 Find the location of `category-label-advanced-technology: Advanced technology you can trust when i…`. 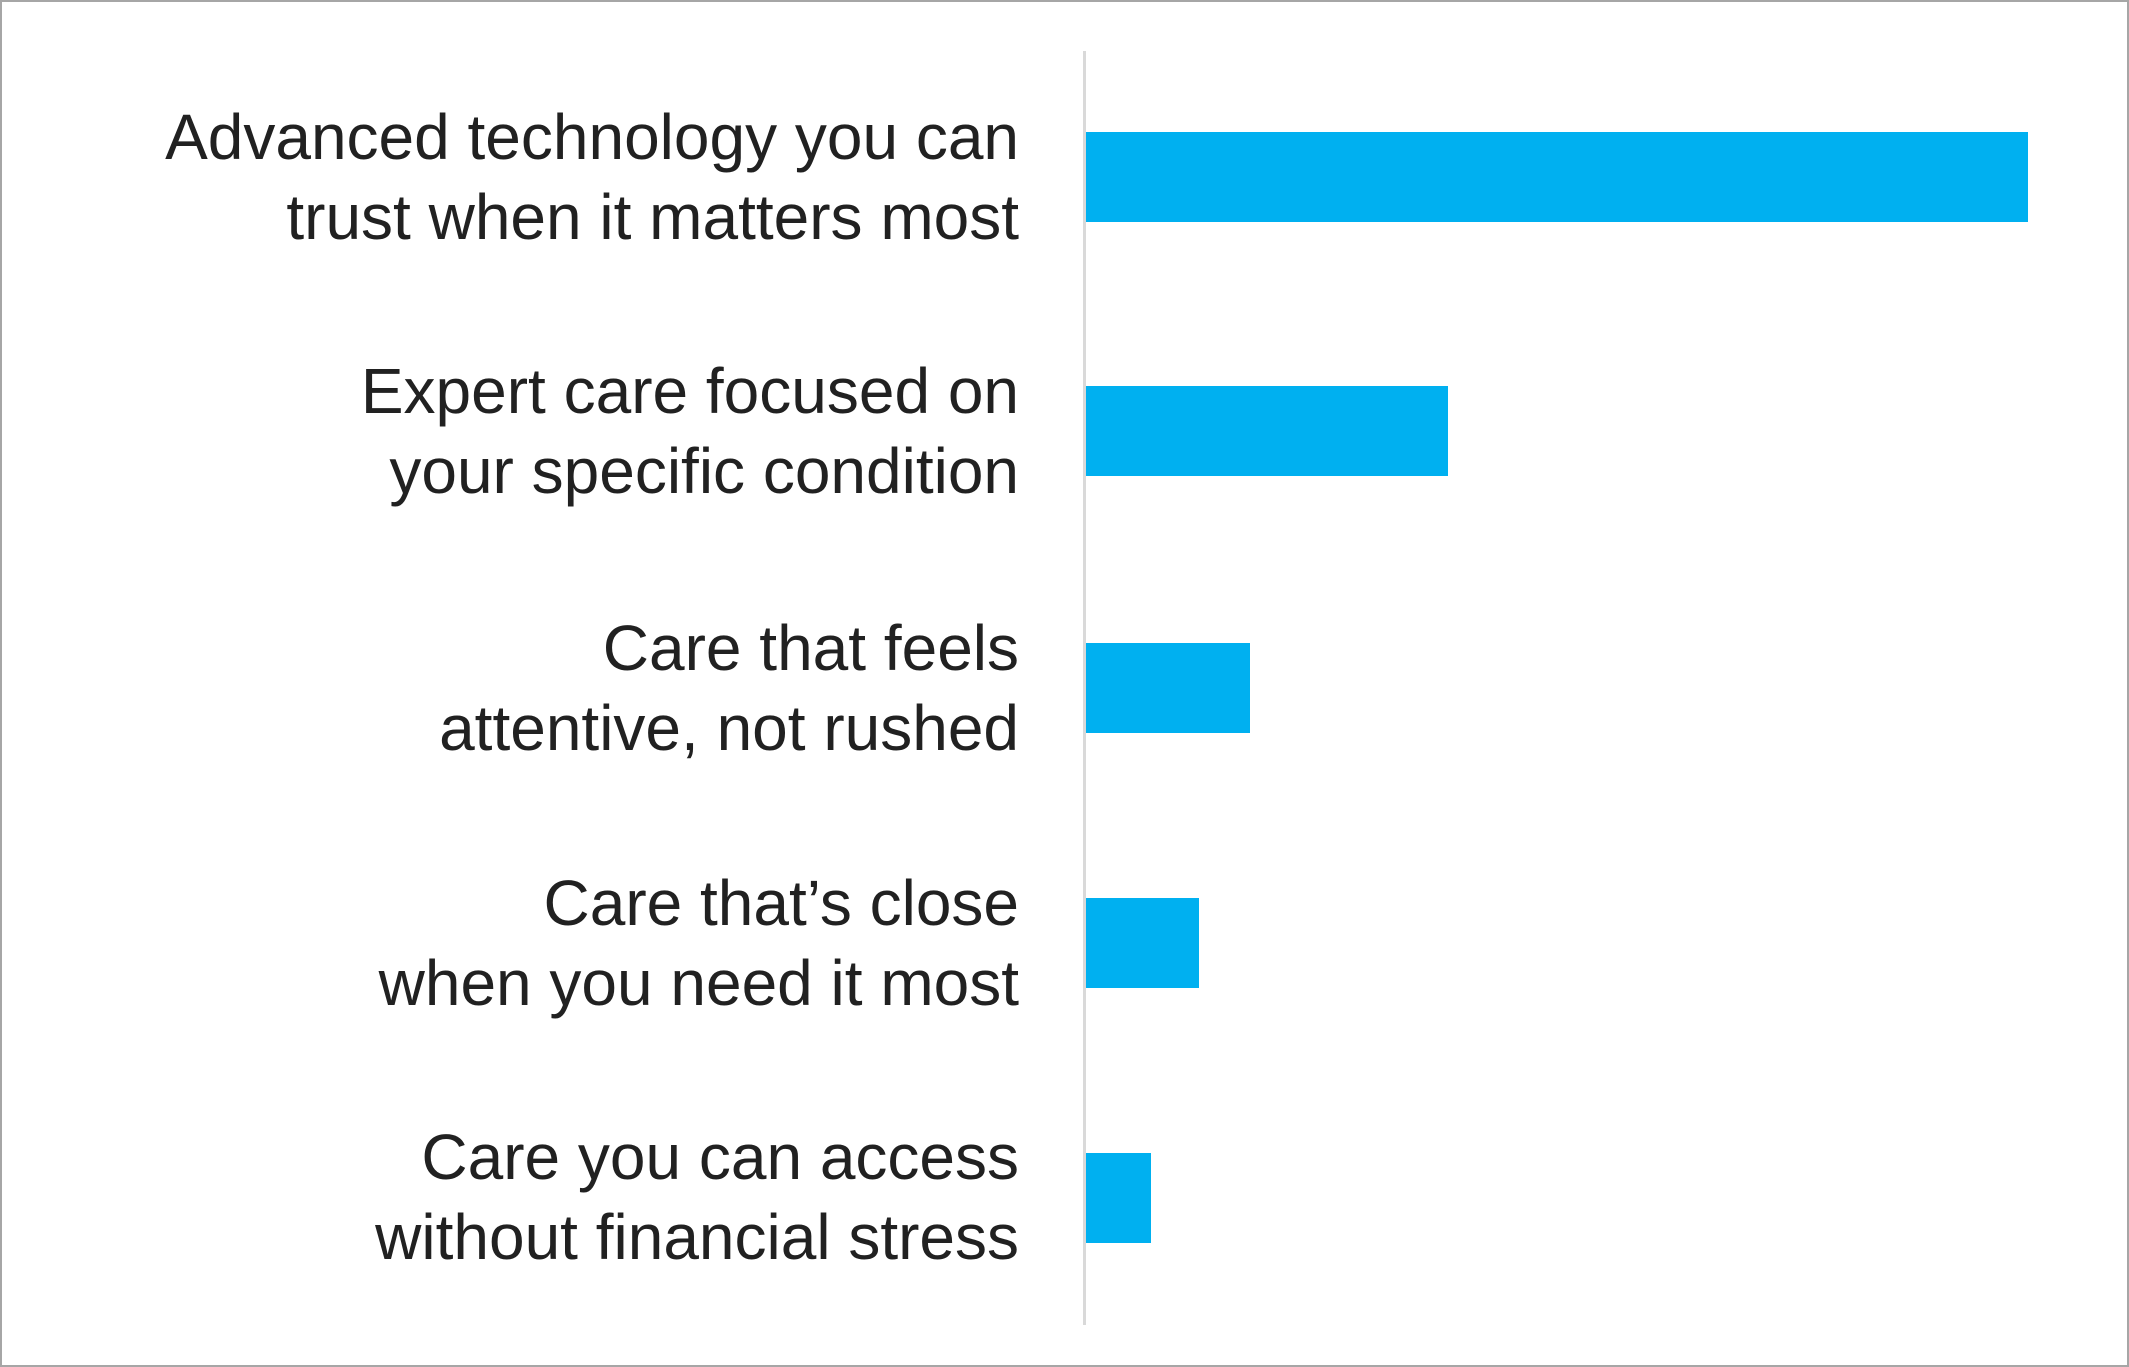

category-label-advanced-technology: Advanced technology you can trust when i… is located at coordinates (510, 177).